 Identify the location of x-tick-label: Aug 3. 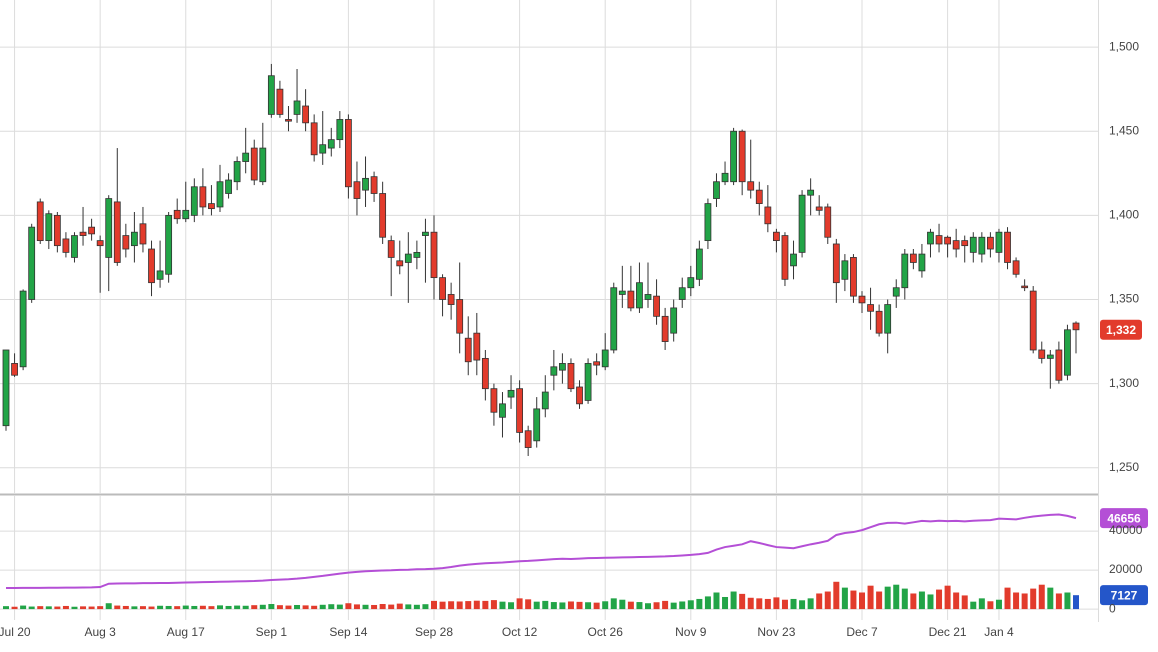
(100, 632).